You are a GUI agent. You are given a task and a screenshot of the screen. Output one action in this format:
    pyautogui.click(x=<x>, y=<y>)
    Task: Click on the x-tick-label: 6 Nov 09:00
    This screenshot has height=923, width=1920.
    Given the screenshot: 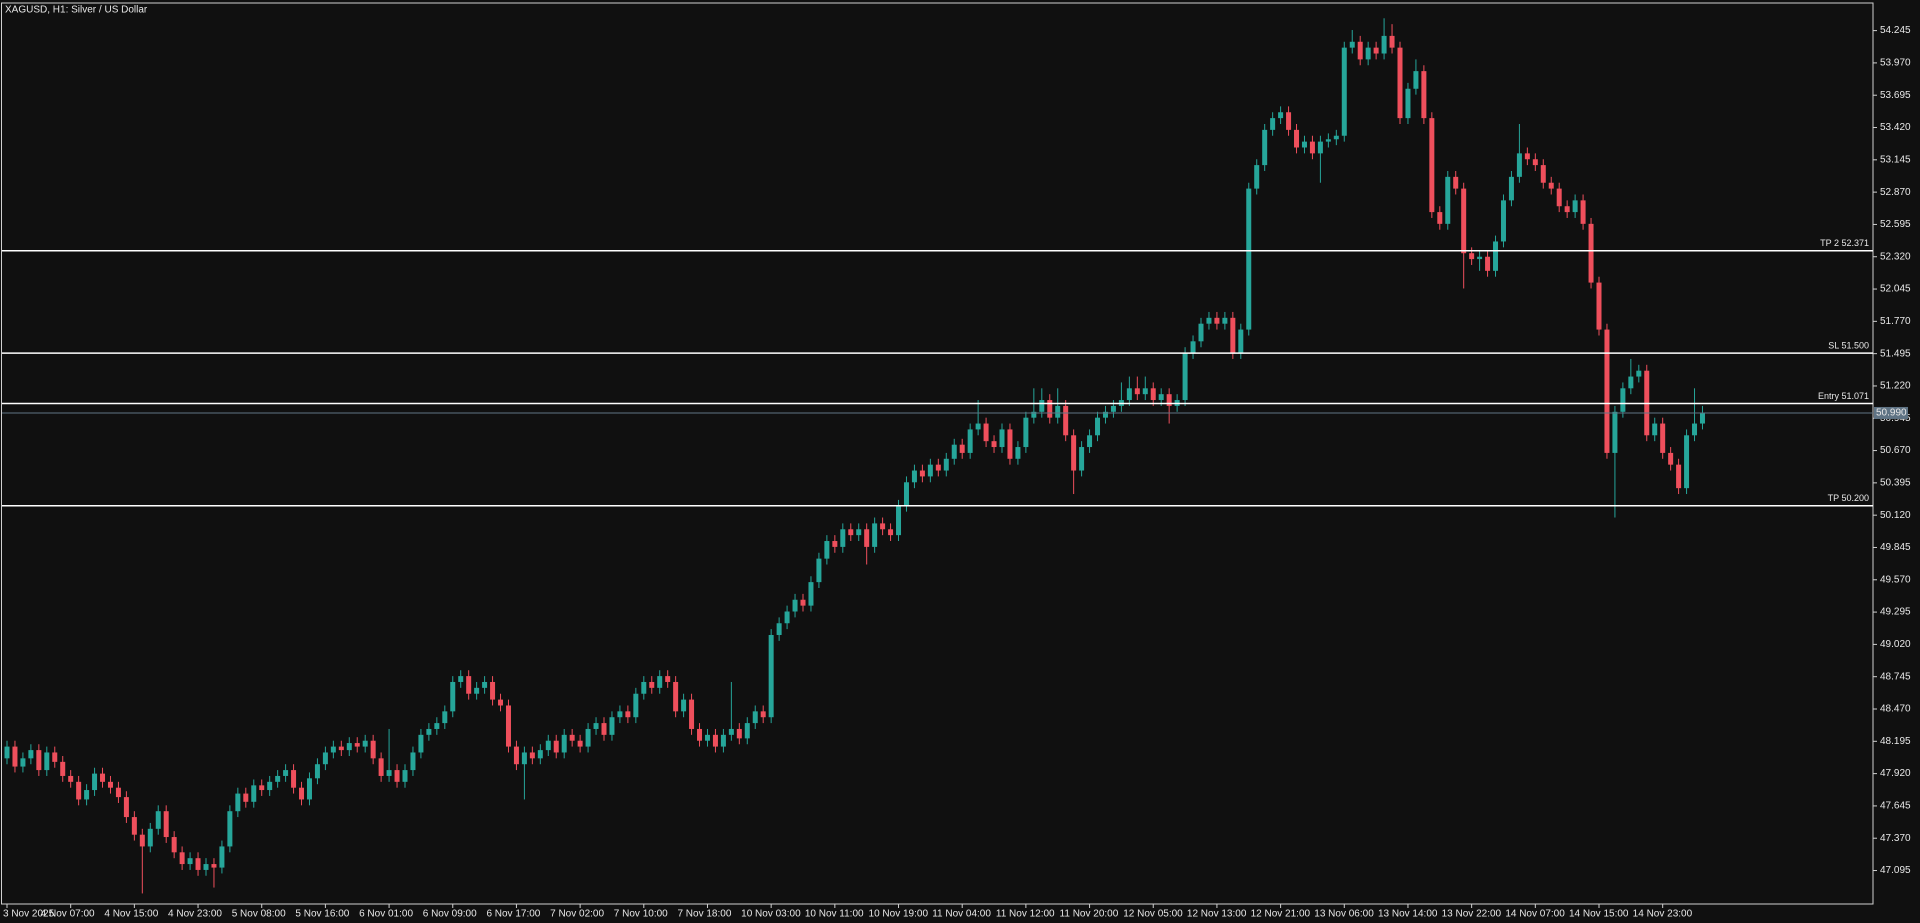 What is the action you would take?
    pyautogui.click(x=450, y=914)
    